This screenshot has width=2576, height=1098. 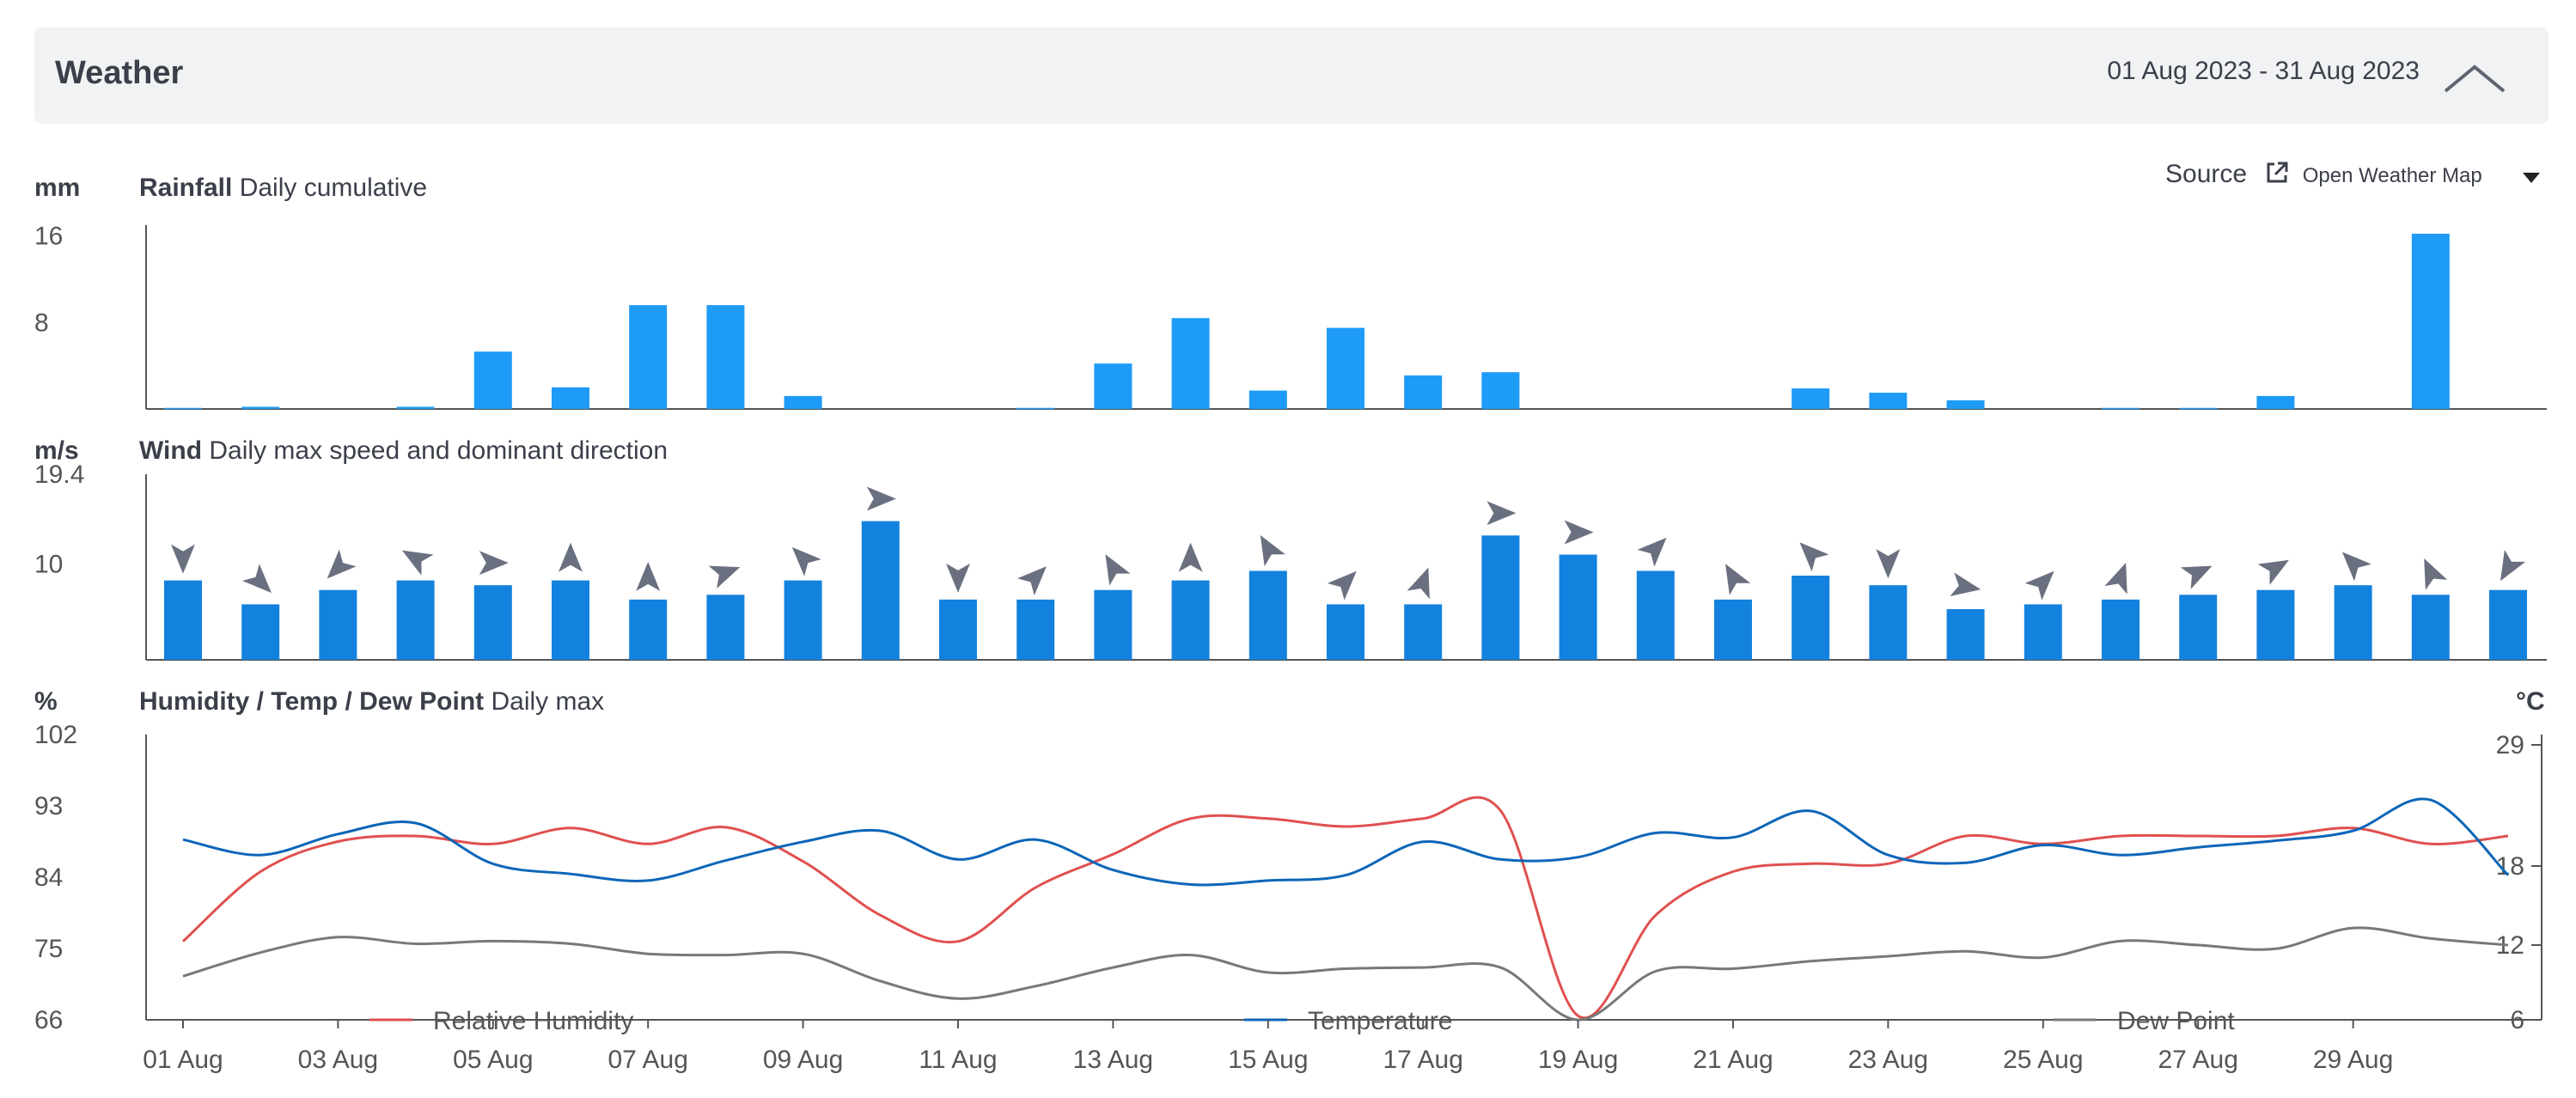 I want to click on x-tick-label: 17 Aug, so click(x=1422, y=1060).